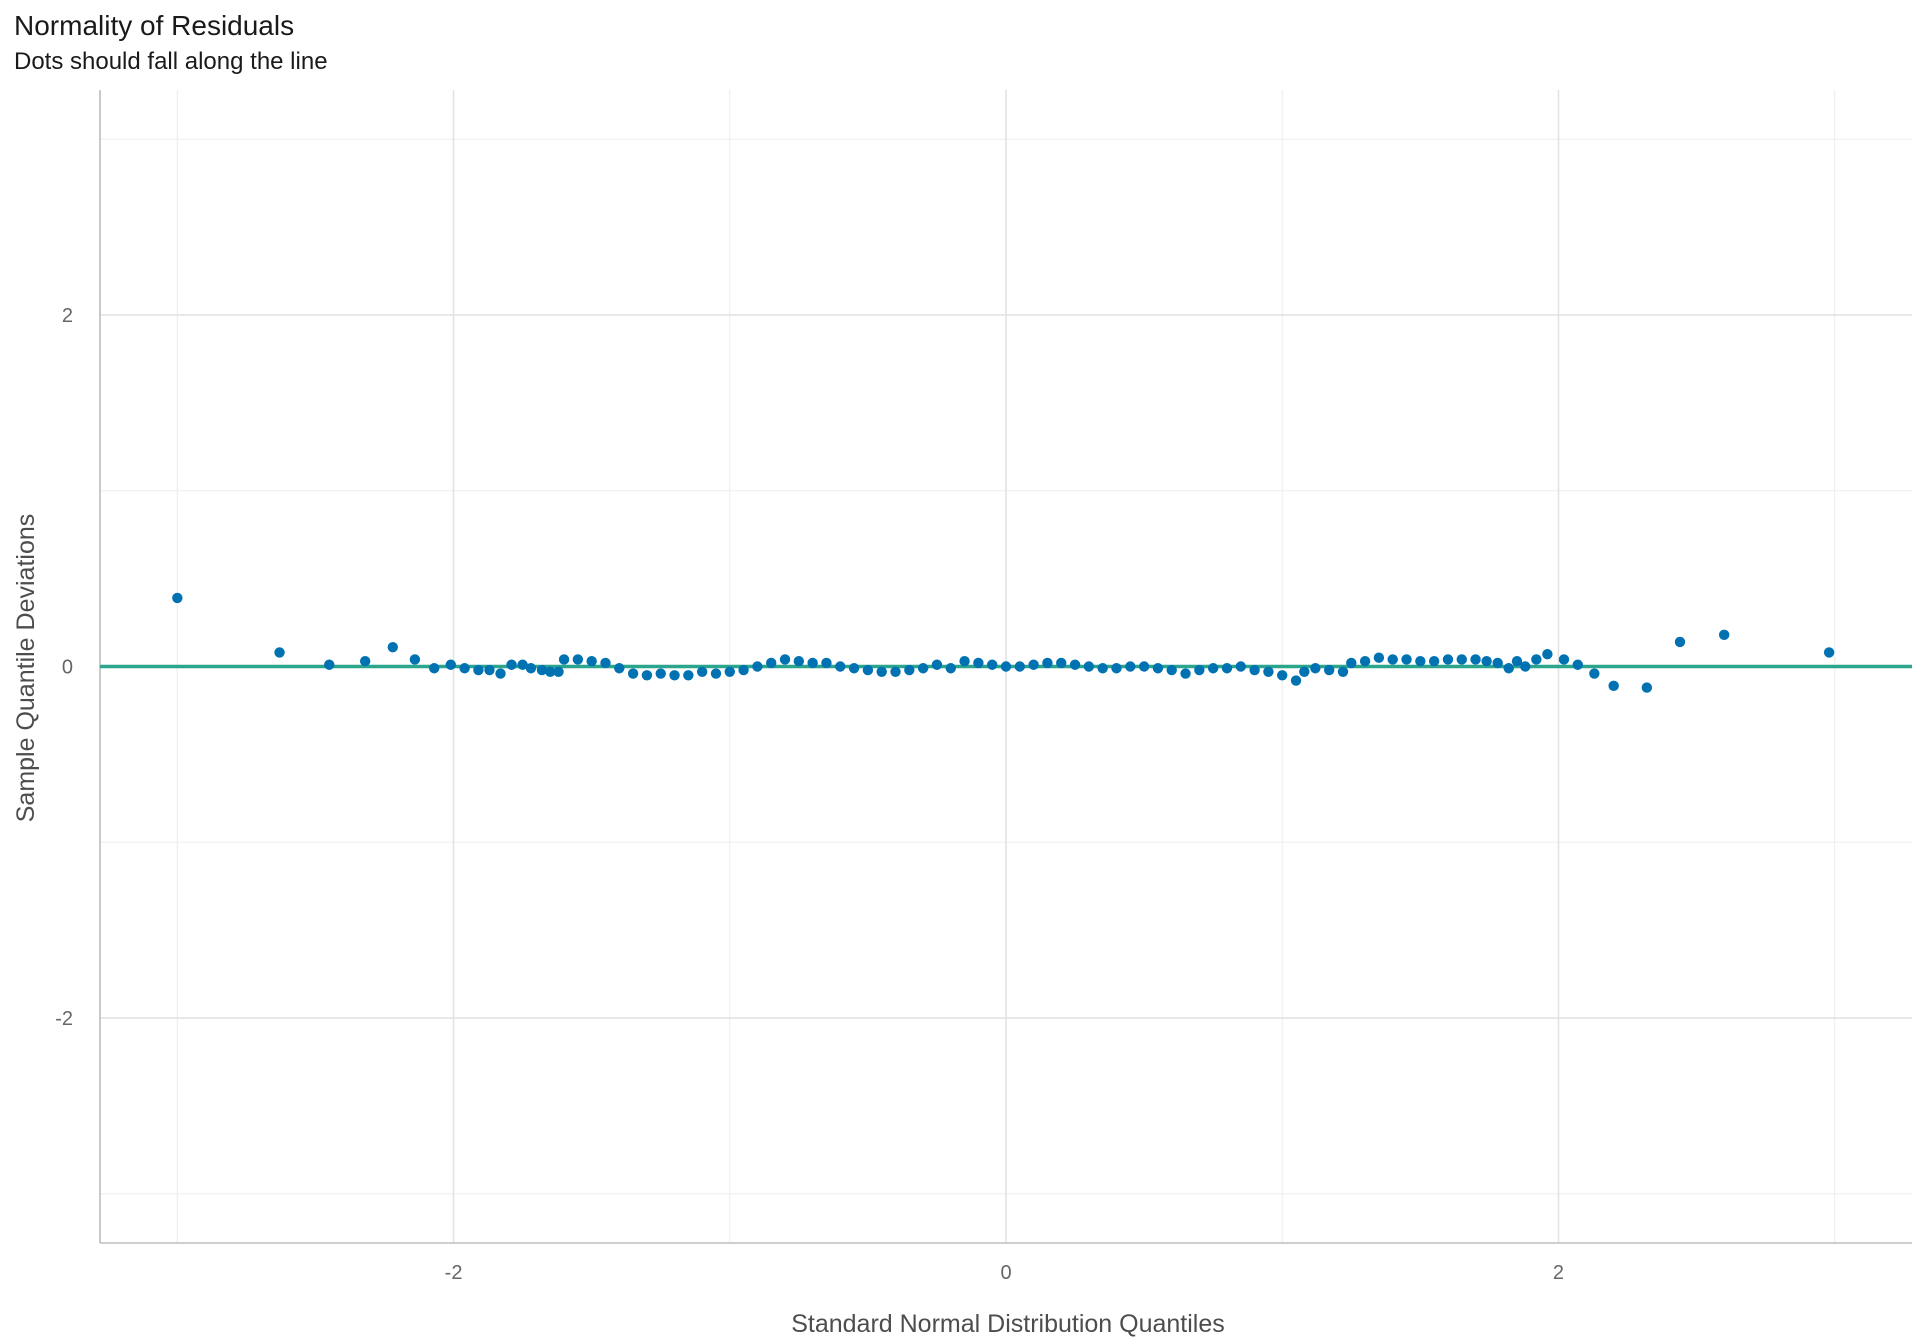 This screenshot has width=1920, height=1344. Describe the element at coordinates (26, 668) in the screenshot. I see `y-axis-title: Sample Quantile Deviations` at that location.